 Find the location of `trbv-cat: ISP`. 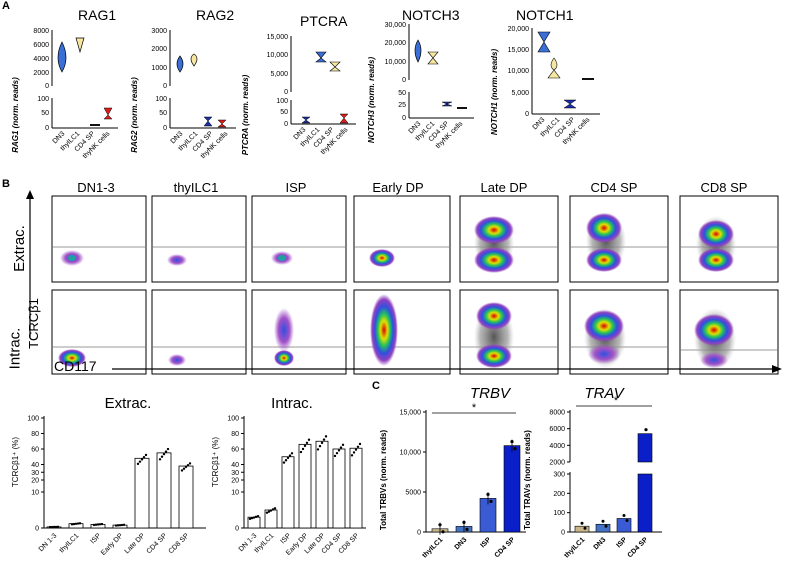

trbv-cat: ISP is located at coordinates (485, 542).